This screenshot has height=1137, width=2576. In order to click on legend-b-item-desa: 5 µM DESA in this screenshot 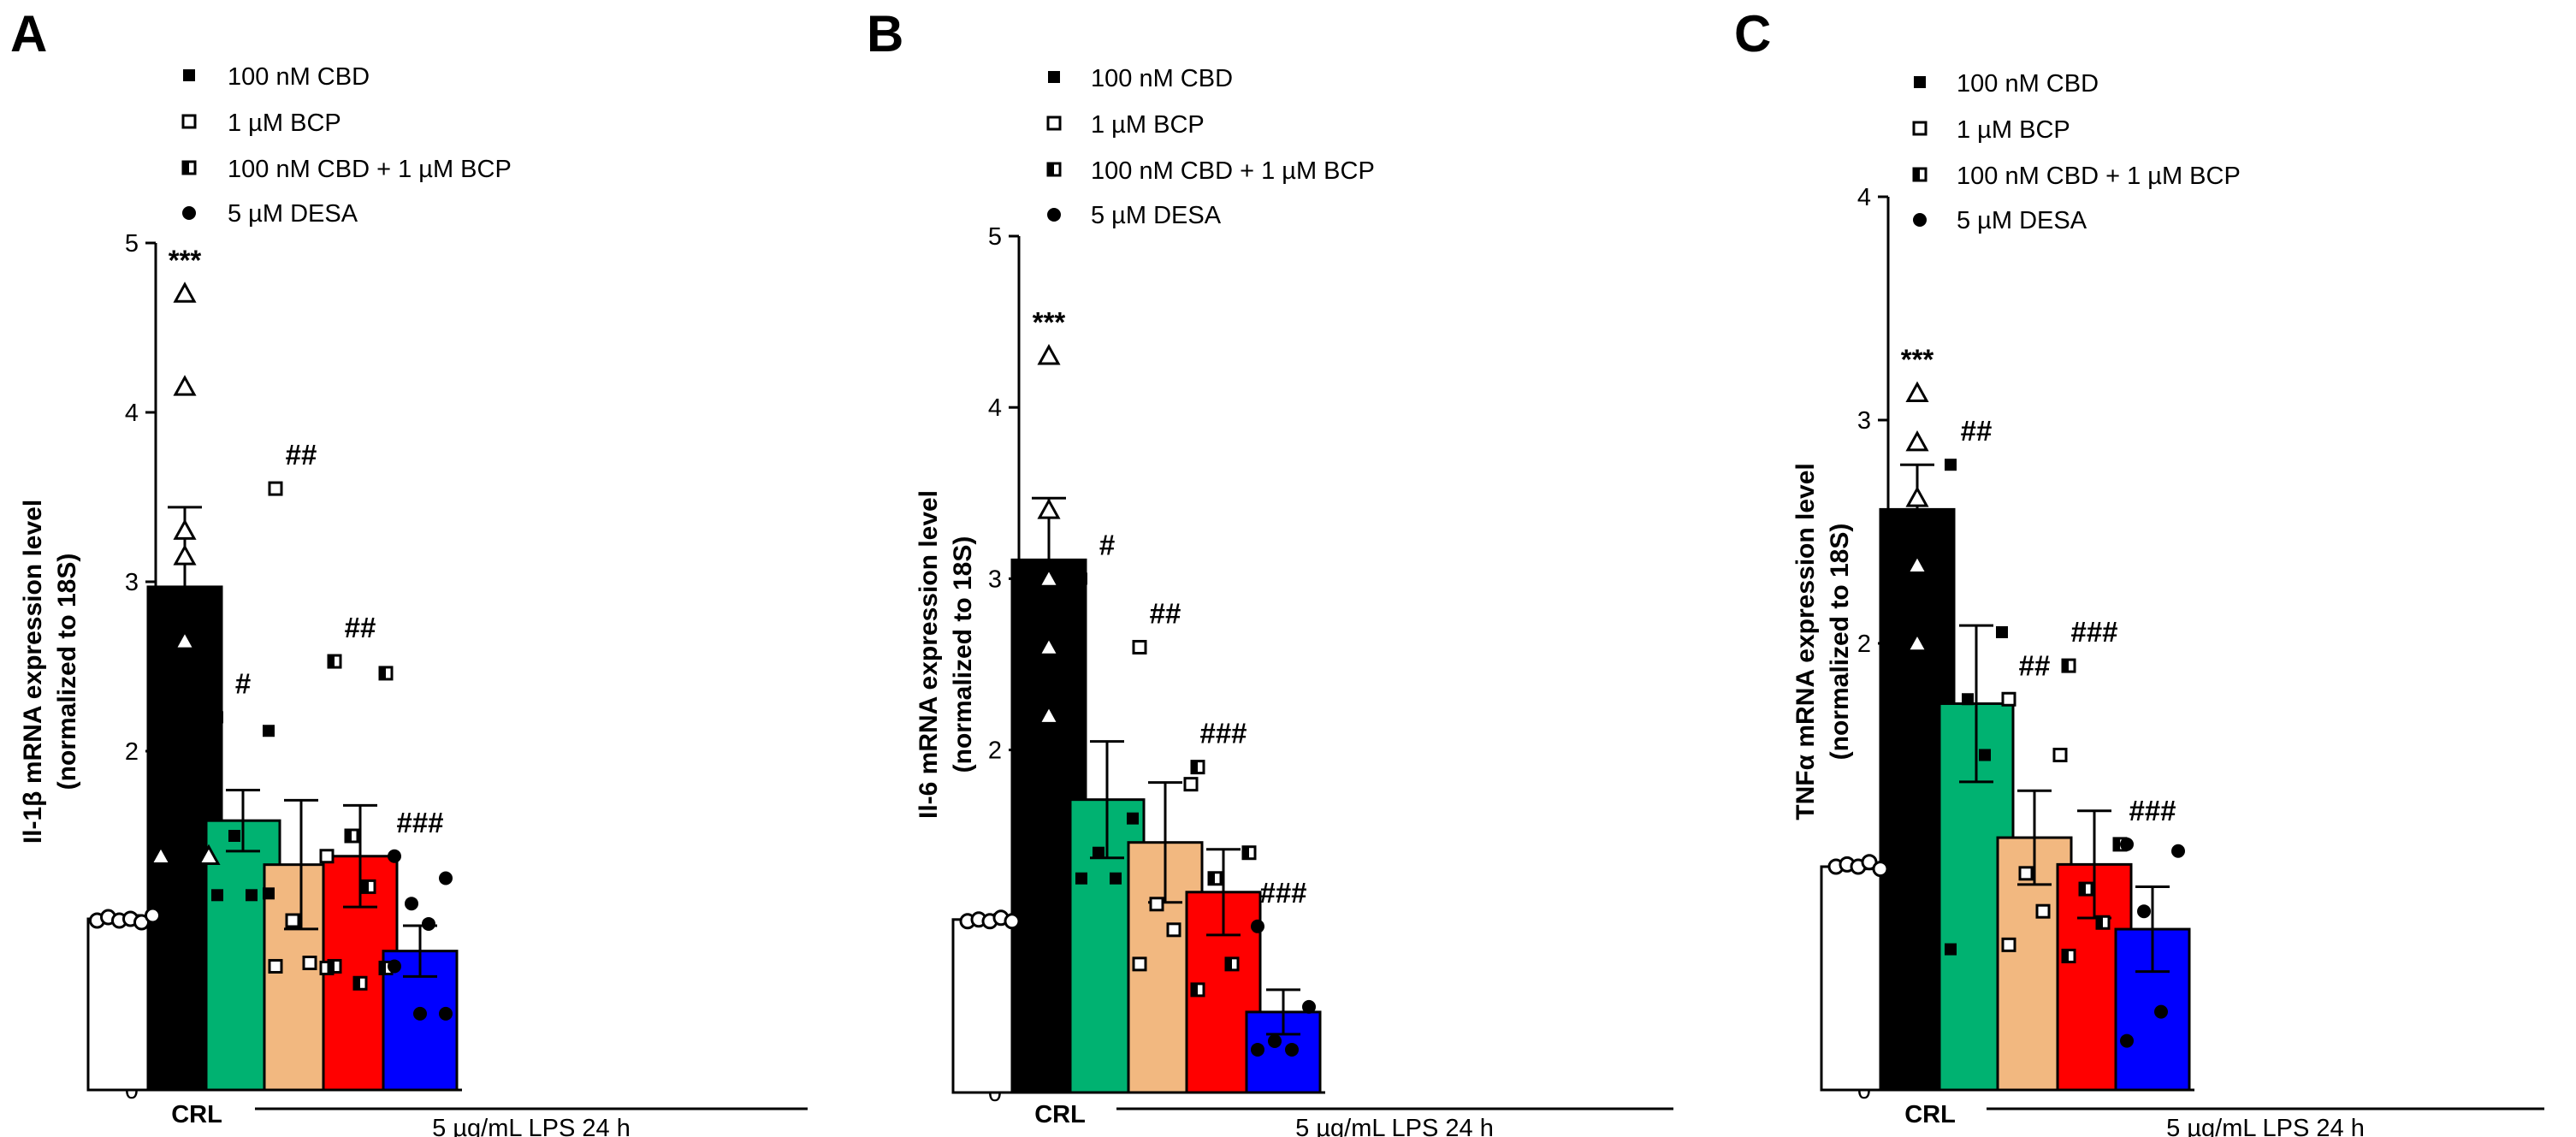, I will do `click(1156, 215)`.